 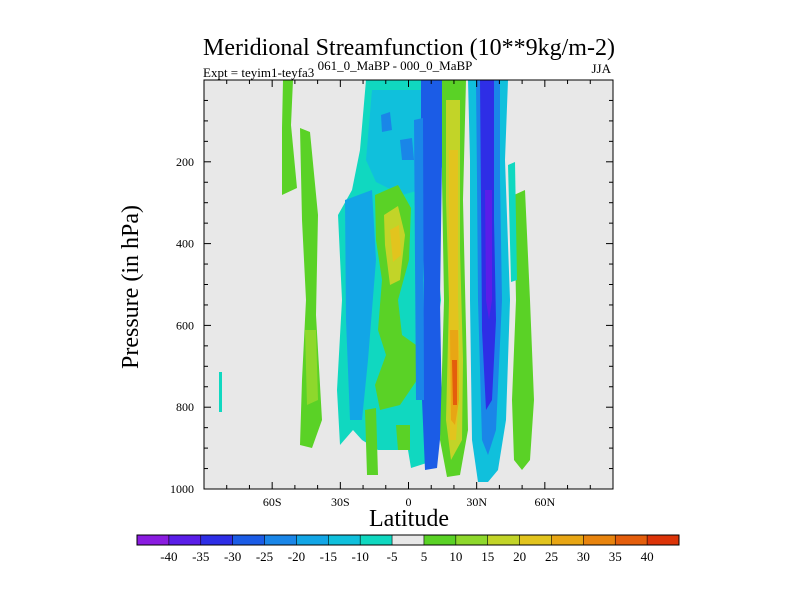 What do you see at coordinates (185, 244) in the screenshot?
I see `y-tick-label: 400` at bounding box center [185, 244].